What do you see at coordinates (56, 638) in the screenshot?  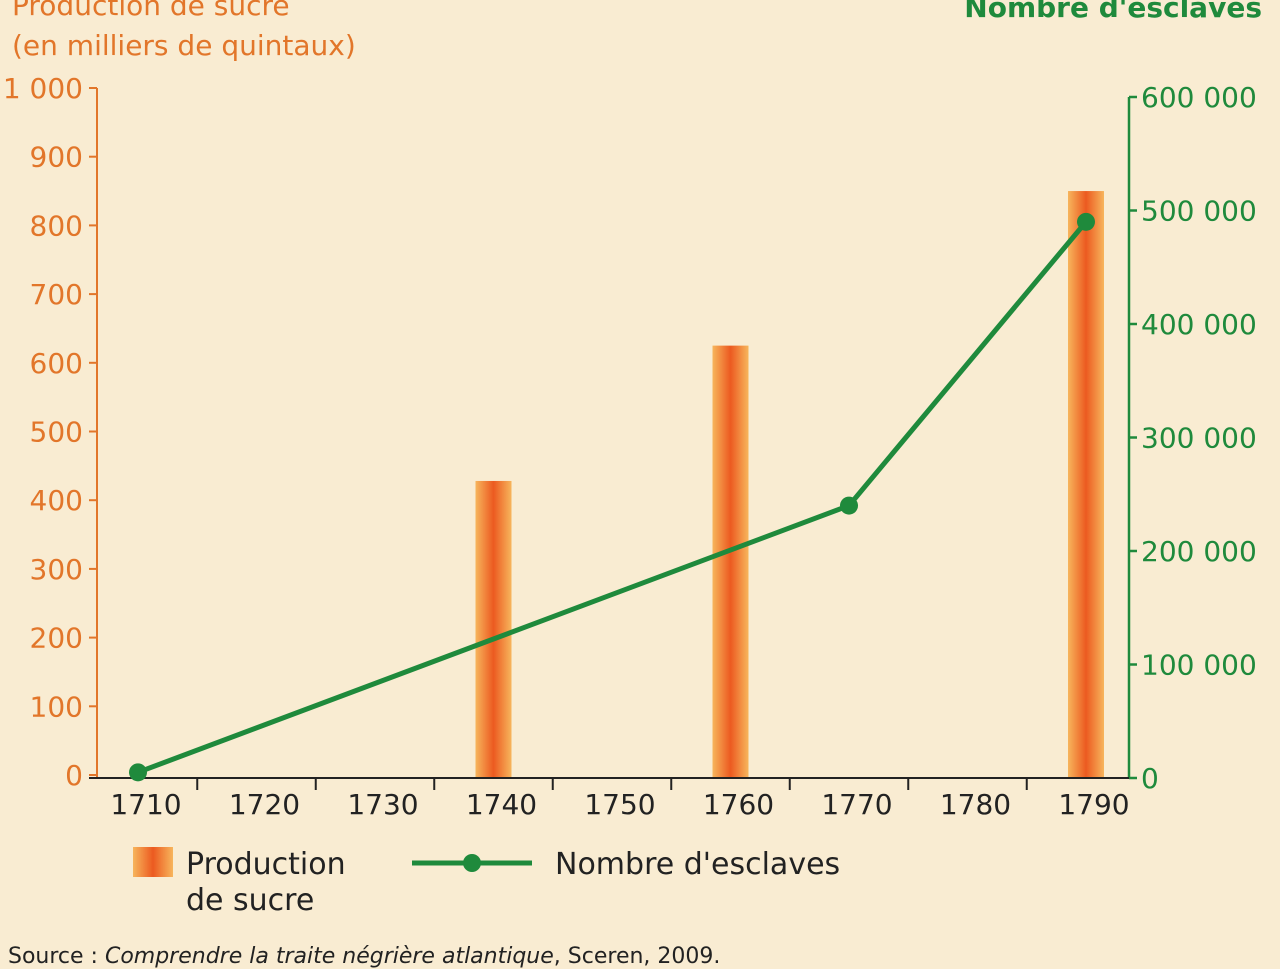 I see `left-tick-label: 200` at bounding box center [56, 638].